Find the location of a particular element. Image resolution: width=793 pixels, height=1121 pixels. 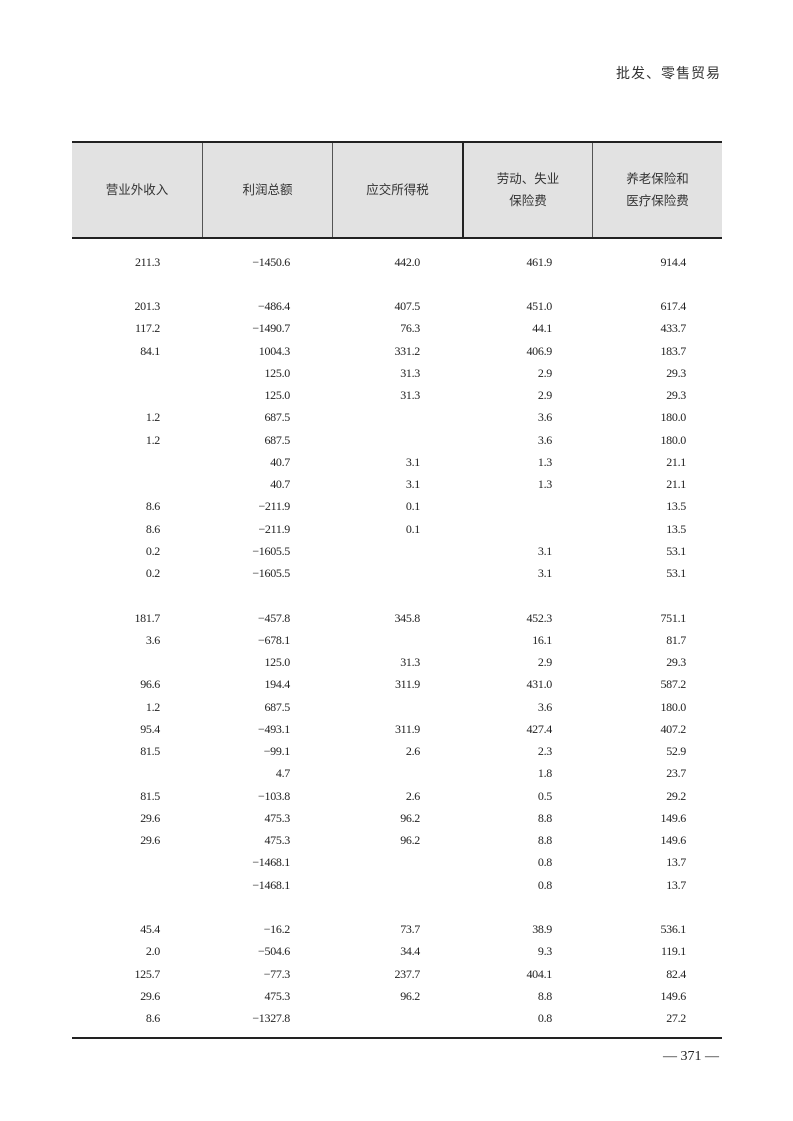

header-pension-medical-insurance: 养老保险和 医疗保险费 is located at coordinates (657, 190).